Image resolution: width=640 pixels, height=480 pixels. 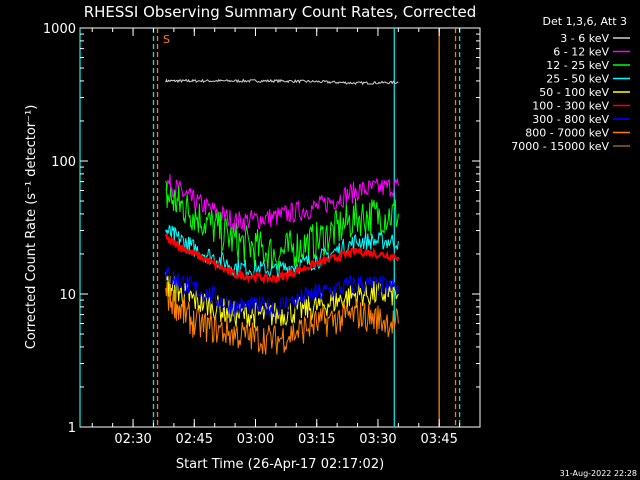 I want to click on x-axis-label: Start Time (26-Apr-17 02:17:02), so click(x=280, y=464).